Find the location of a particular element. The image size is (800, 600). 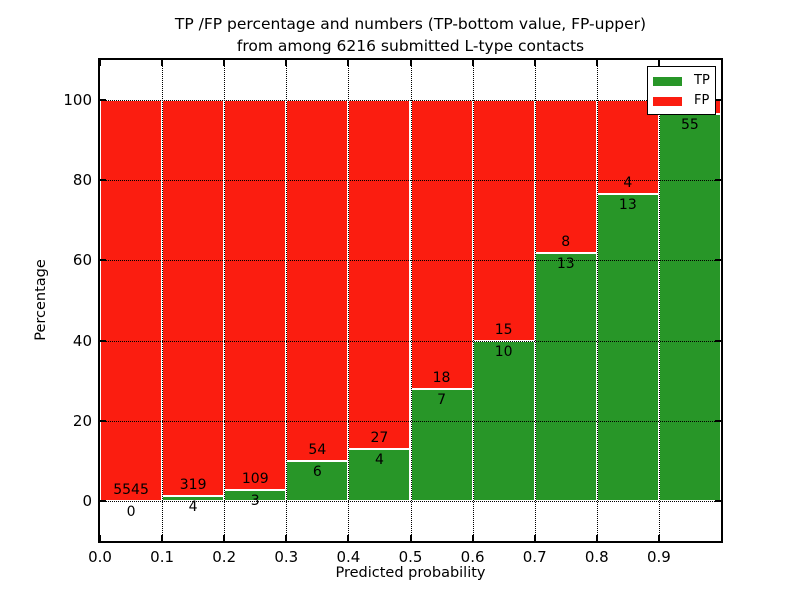

y-tick-label: 40 is located at coordinates (82, 340).